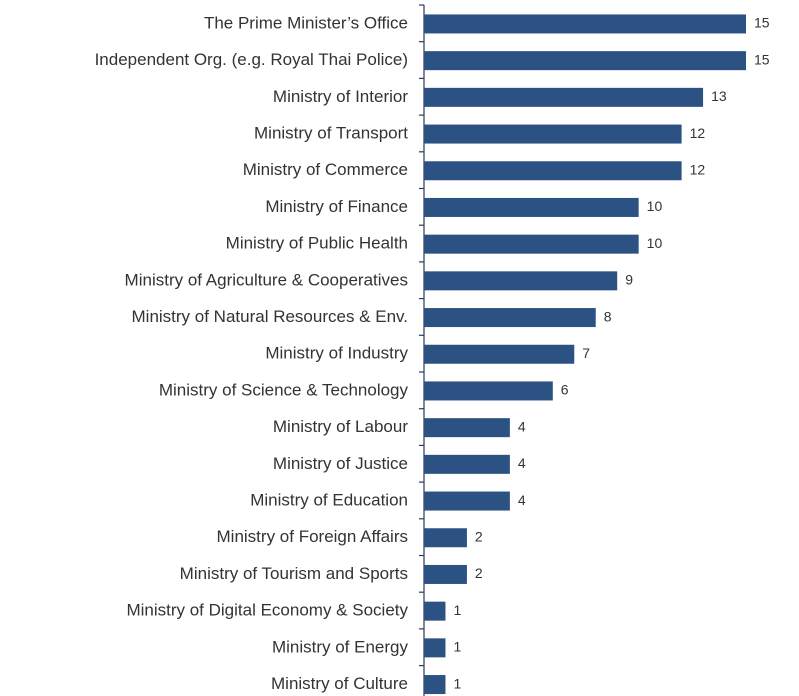 Image resolution: width=799 pixels, height=696 pixels. What do you see at coordinates (267, 610) in the screenshot?
I see `category-label: Ministry of Digital Economy & Society` at bounding box center [267, 610].